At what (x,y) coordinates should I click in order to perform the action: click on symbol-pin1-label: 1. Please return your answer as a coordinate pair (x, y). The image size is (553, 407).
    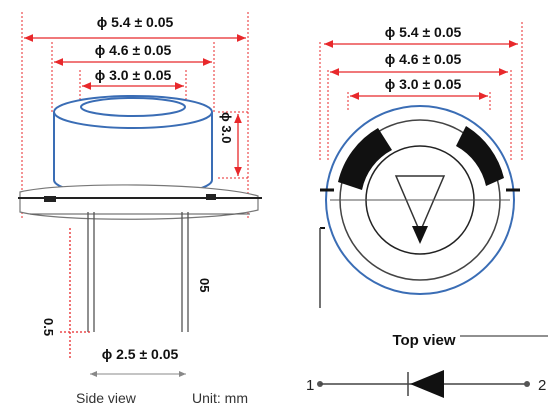
    Looking at the image, I should click on (310, 385).